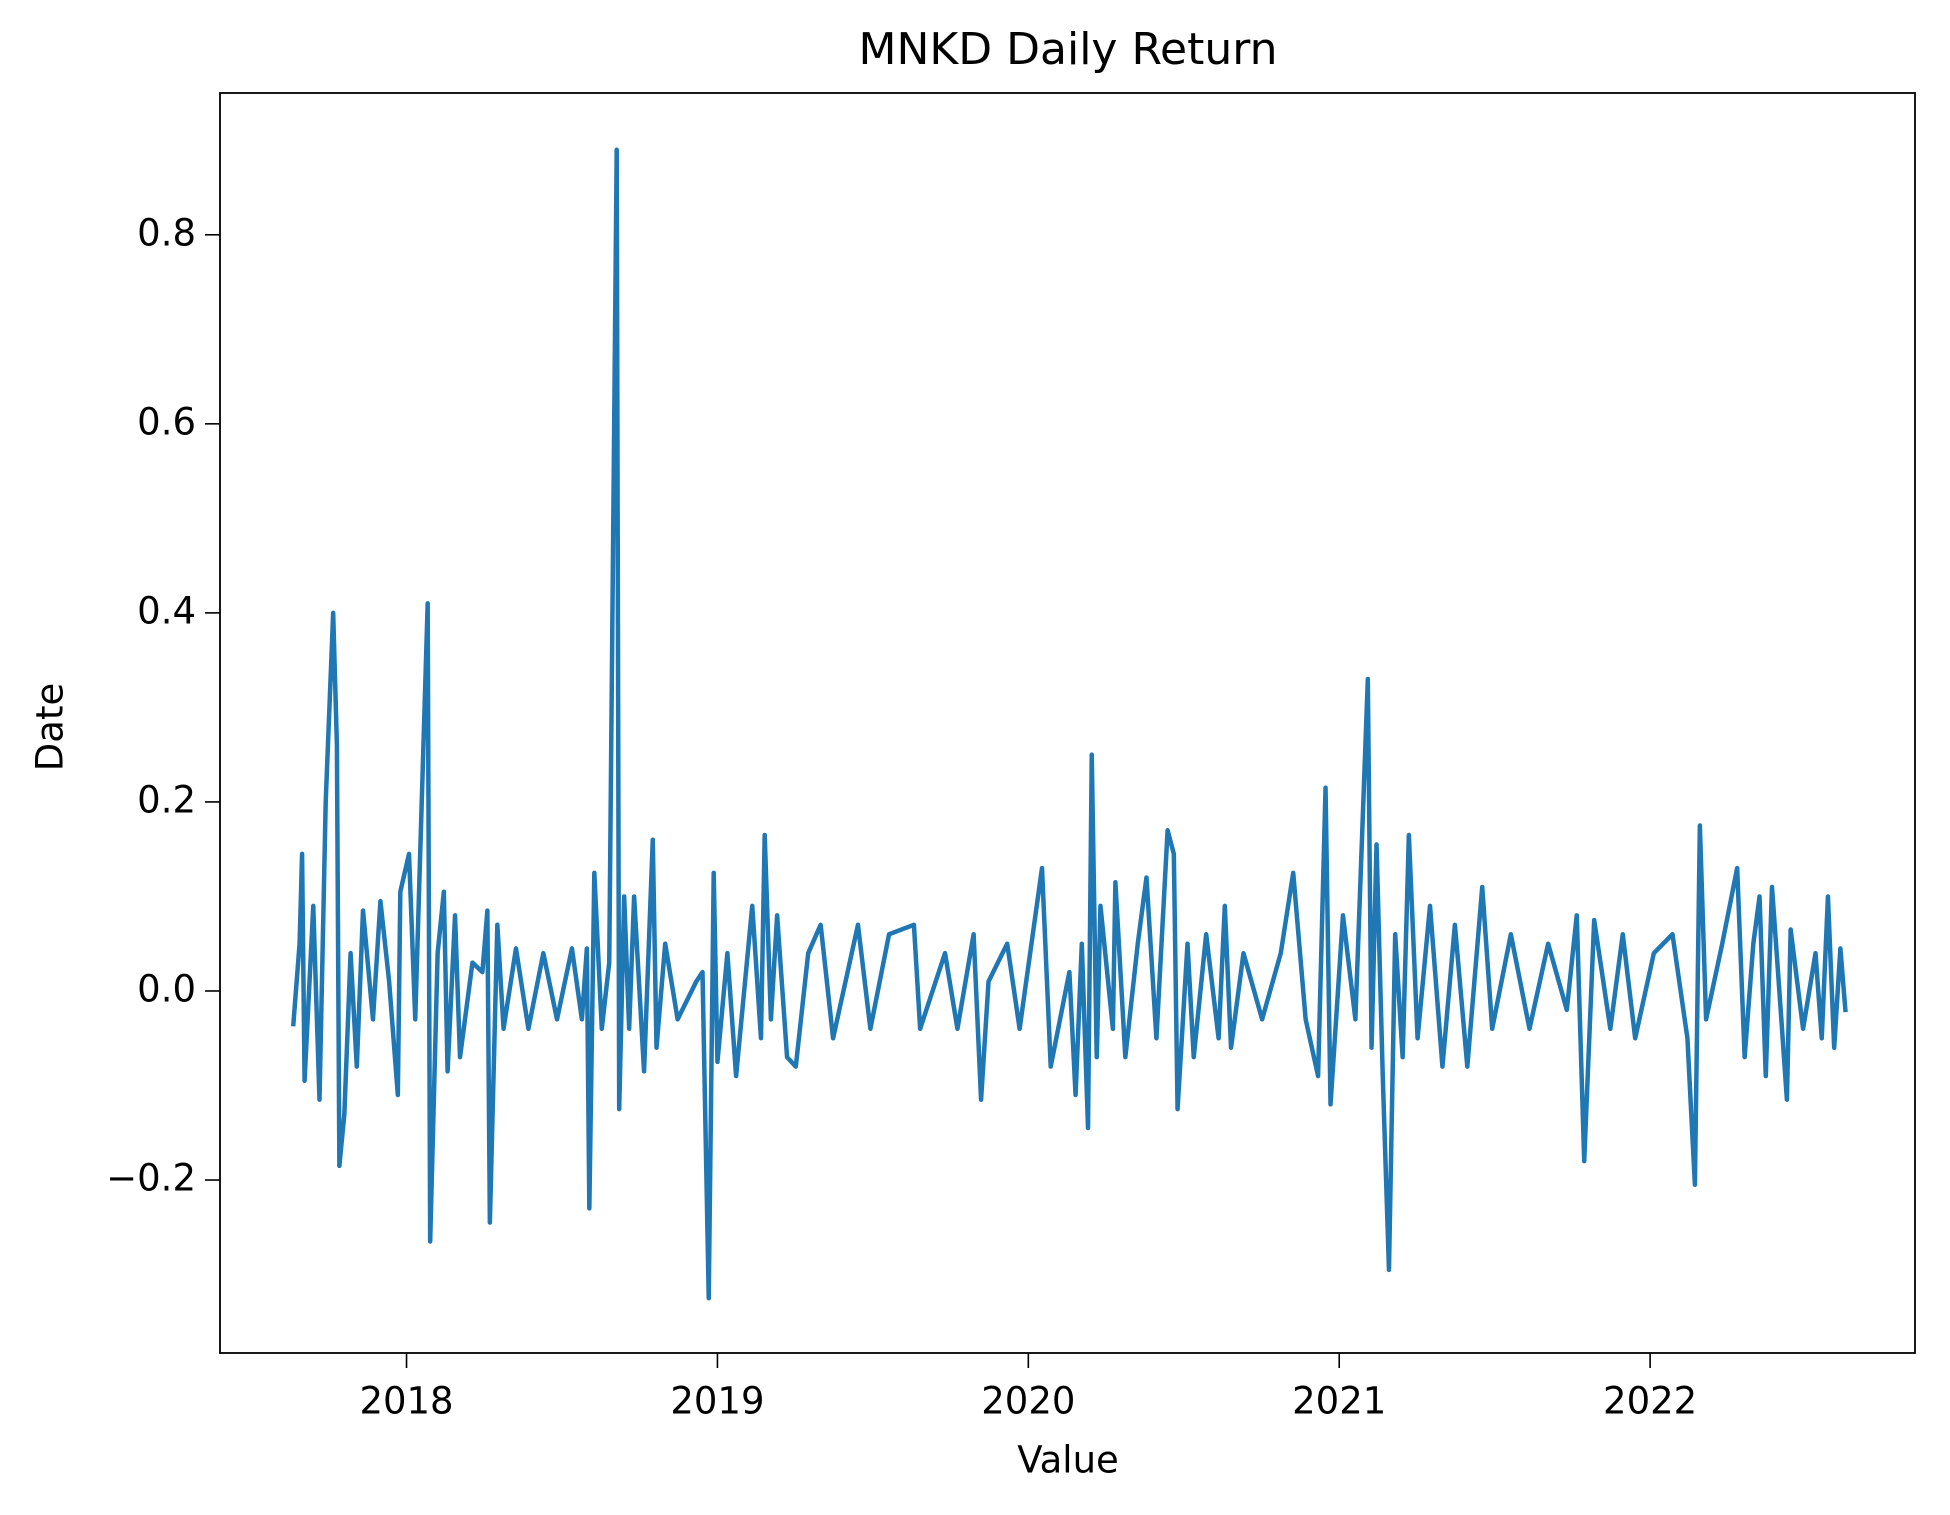  I want to click on y-tick-label: 0.2, so click(166, 799).